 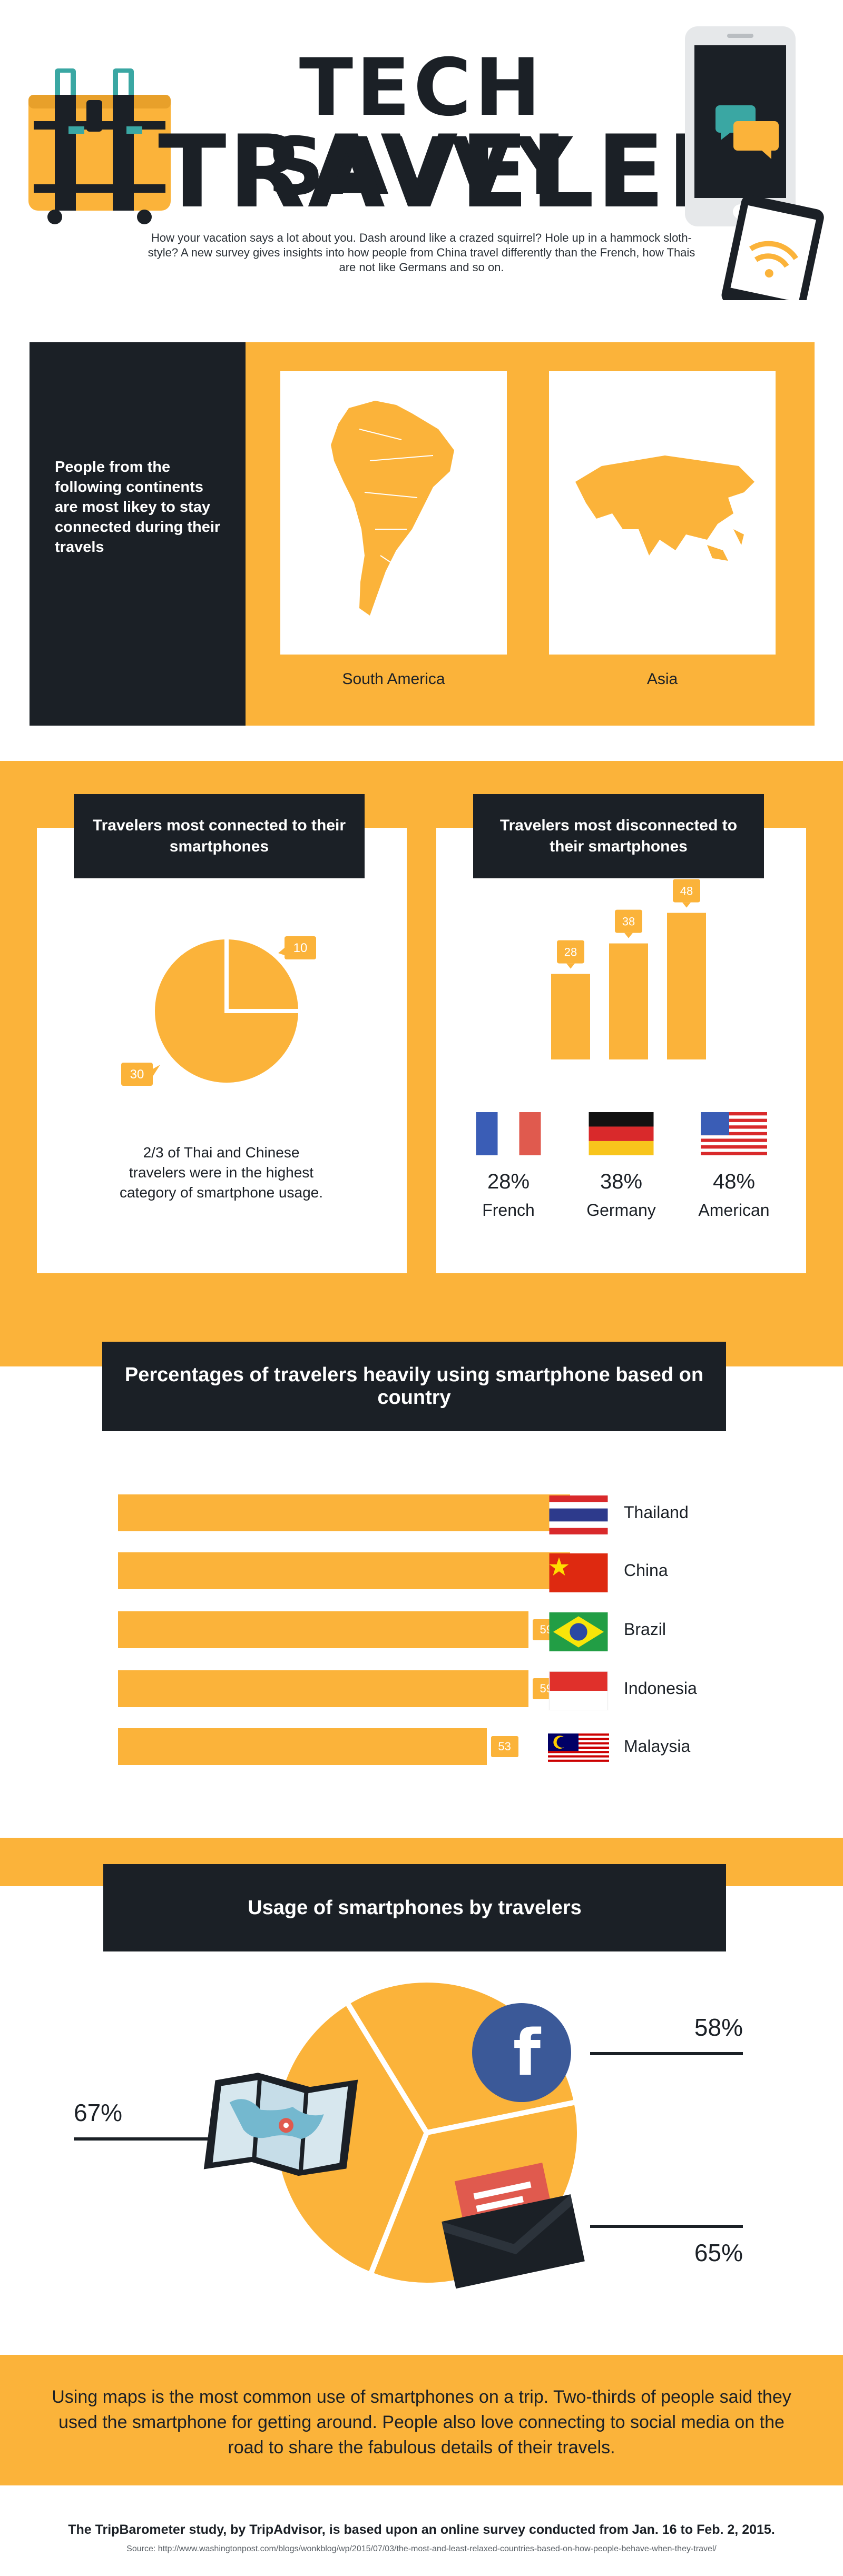 What do you see at coordinates (415, 1907) in the screenshot?
I see `usage-heading: Usage of smartphones by travelers` at bounding box center [415, 1907].